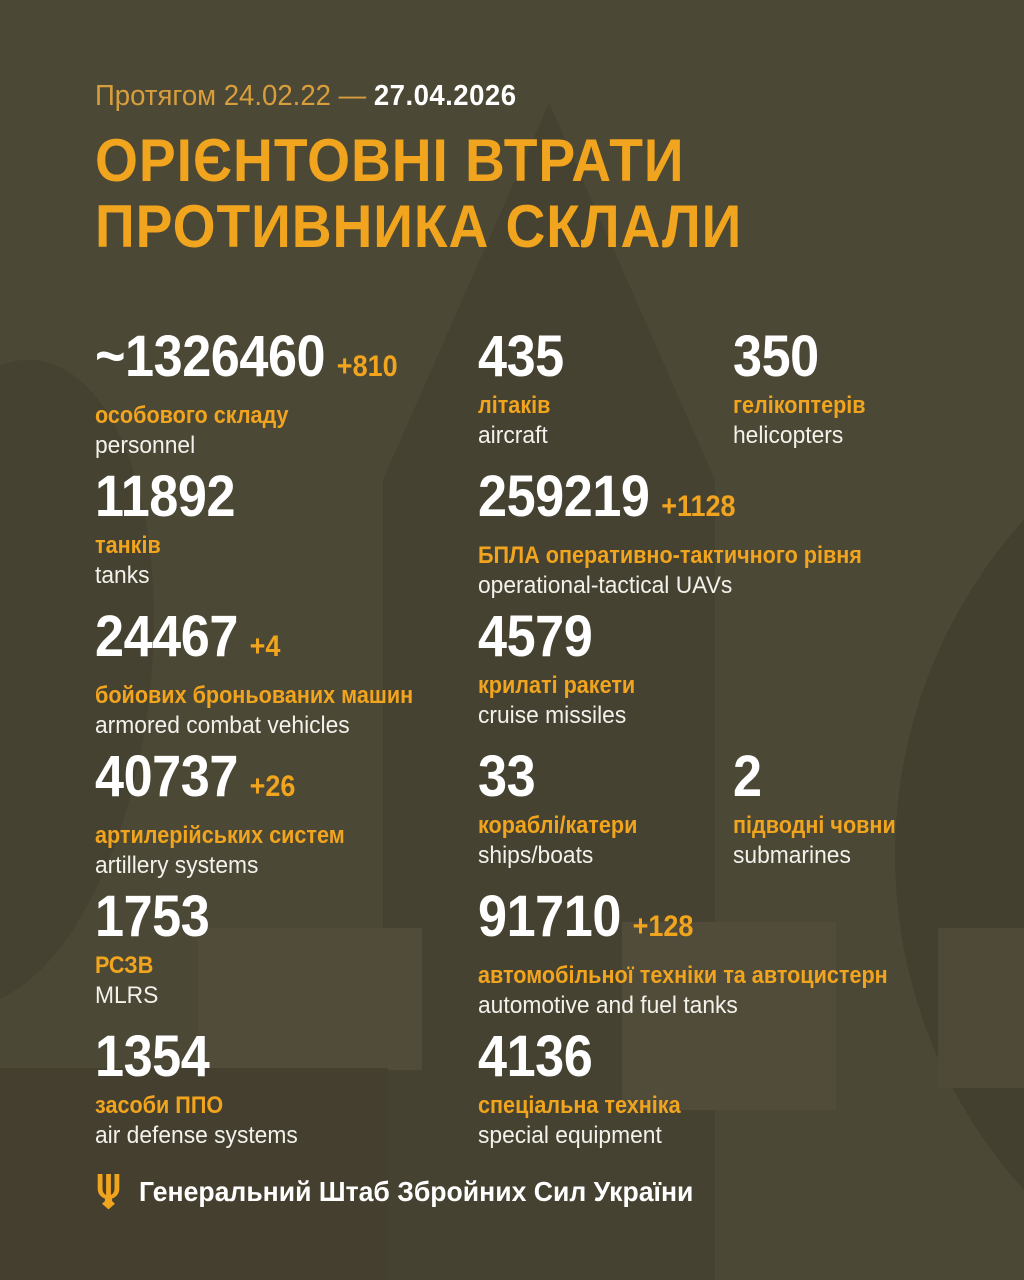 The width and height of the screenshot is (1024, 1280). Describe the element at coordinates (254, 695) in the screenshot. I see `stat-label-uk: бойових броньованих машин` at that location.